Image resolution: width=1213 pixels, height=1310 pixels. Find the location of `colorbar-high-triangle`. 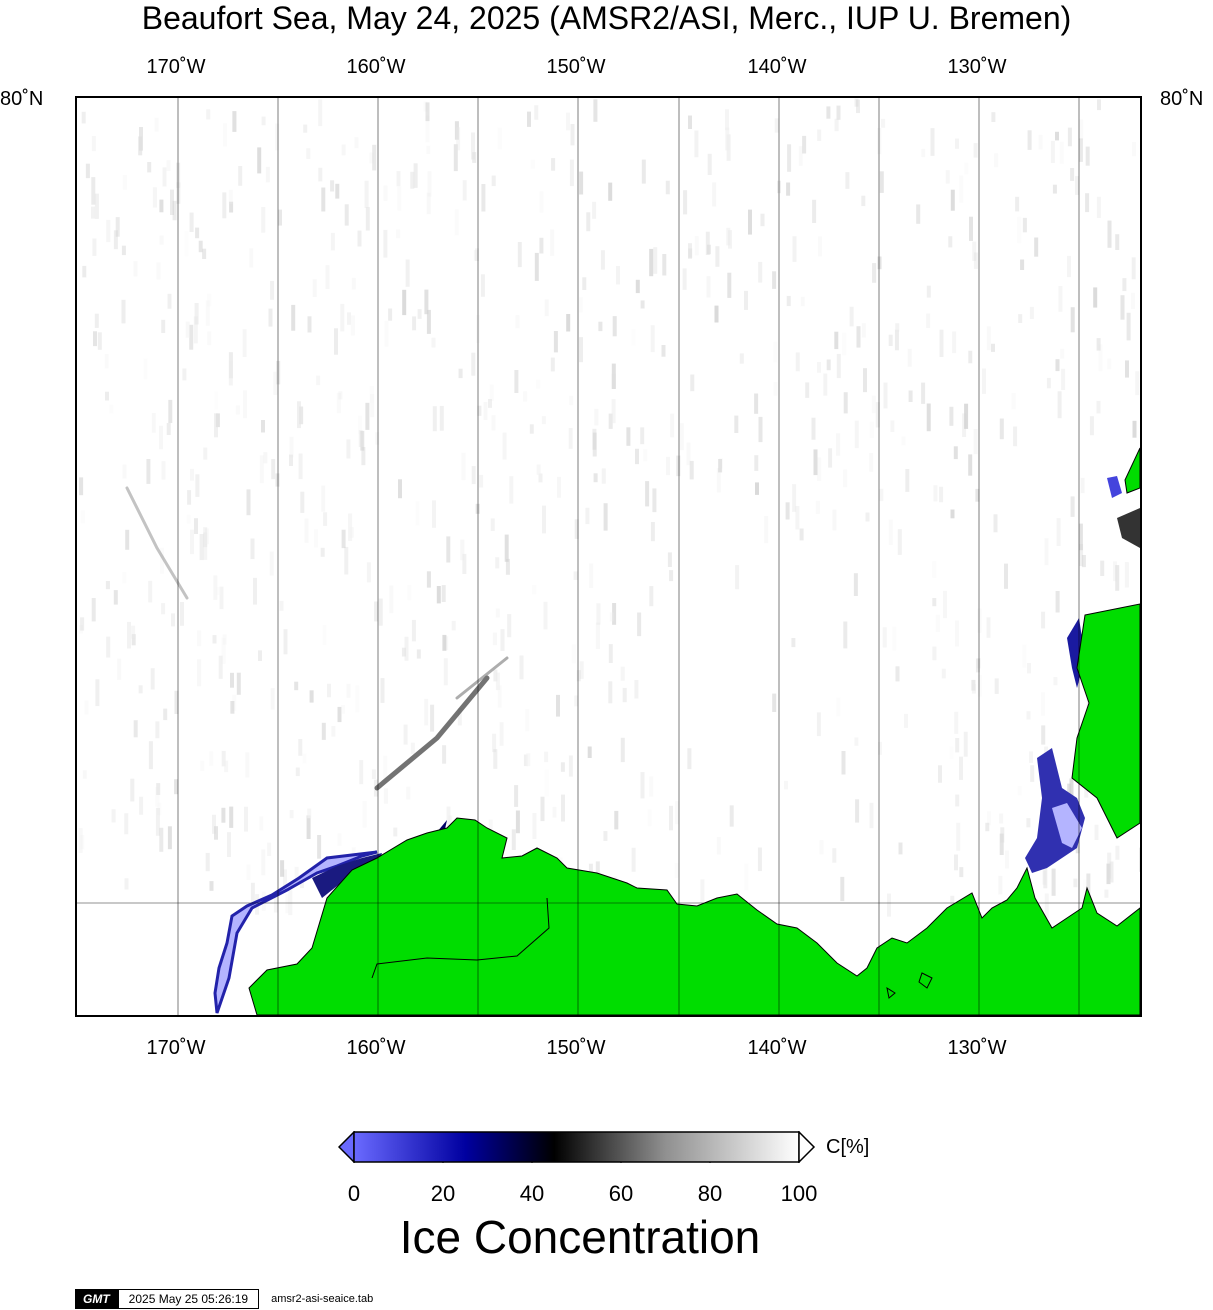

colorbar-high-triangle is located at coordinates (807, 1147).